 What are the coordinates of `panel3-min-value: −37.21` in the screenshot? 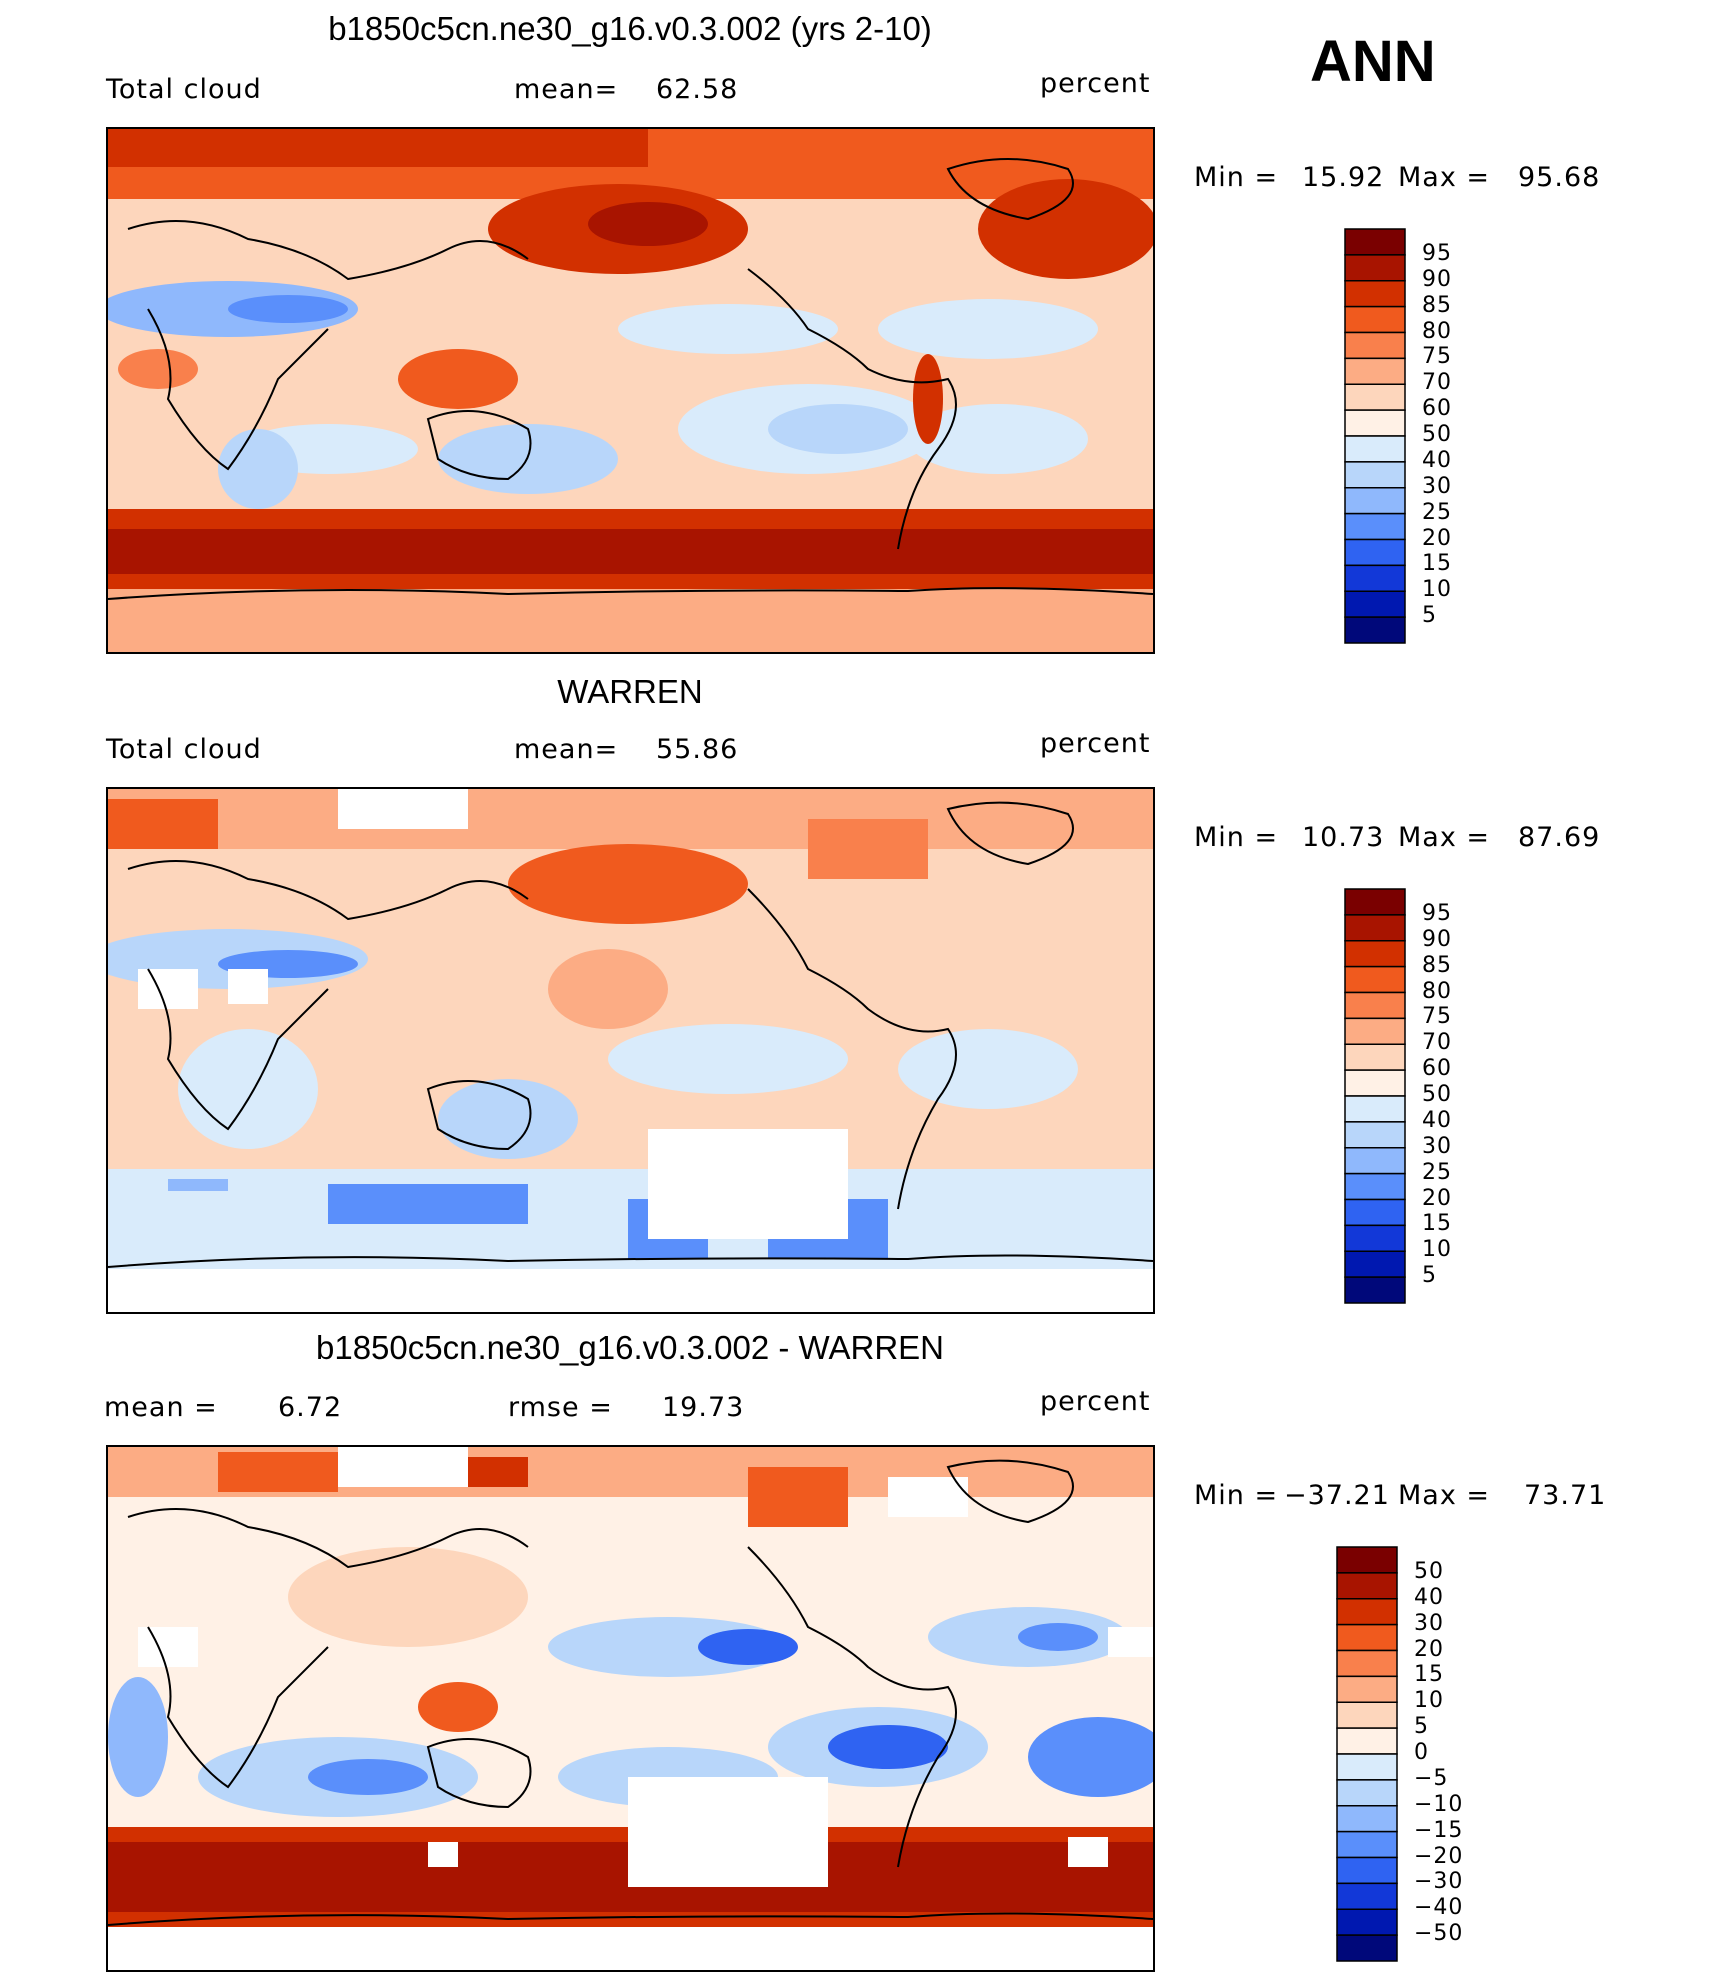 It's located at (1337, 1495).